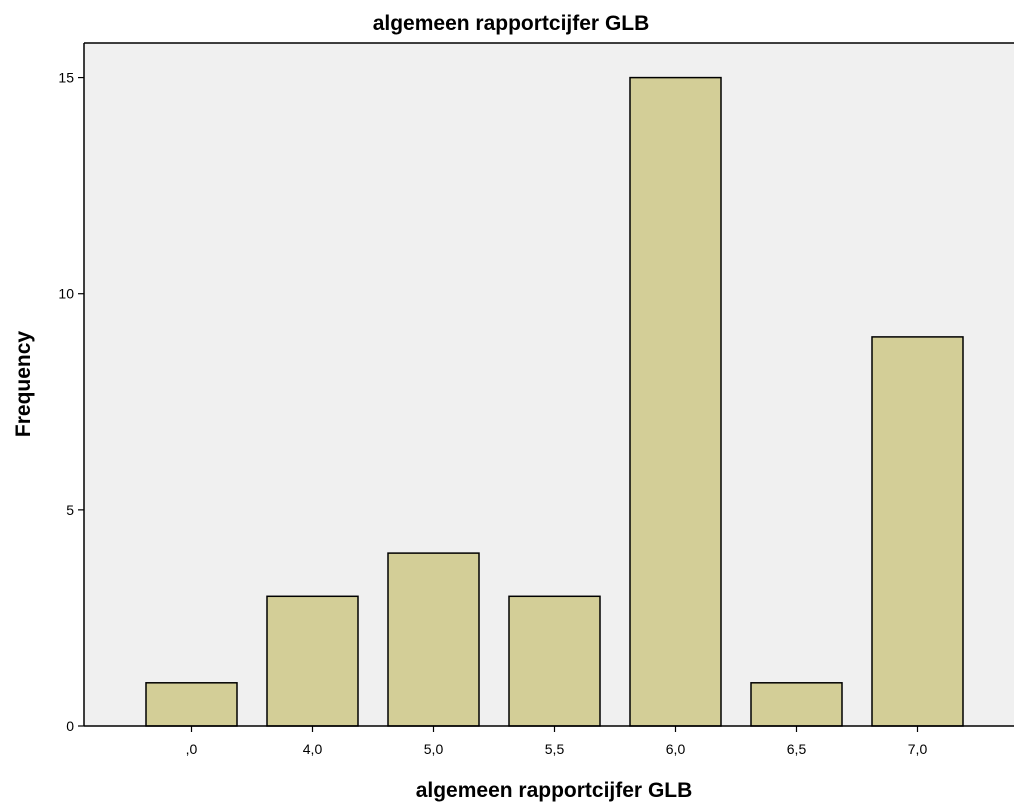 This screenshot has width=1014, height=803. What do you see at coordinates (918, 749) in the screenshot?
I see `x-tick-label: 7,0` at bounding box center [918, 749].